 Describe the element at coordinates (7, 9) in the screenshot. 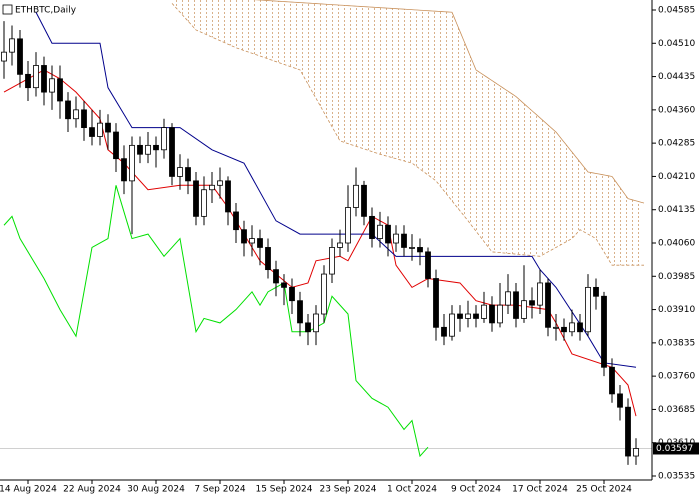

I see `title-icon` at that location.